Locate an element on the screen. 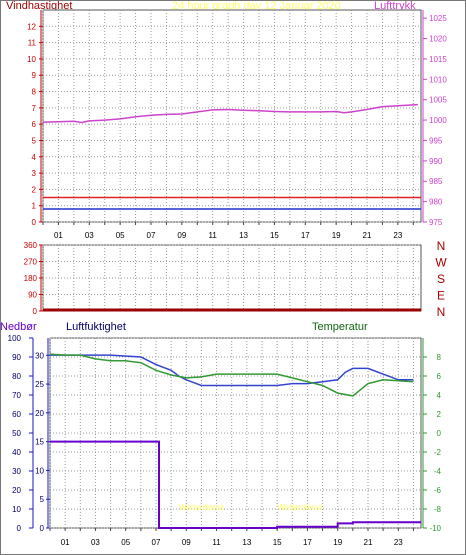 The width and height of the screenshot is (466, 555). y-tick-label-left: 9 is located at coordinates (34, 75).